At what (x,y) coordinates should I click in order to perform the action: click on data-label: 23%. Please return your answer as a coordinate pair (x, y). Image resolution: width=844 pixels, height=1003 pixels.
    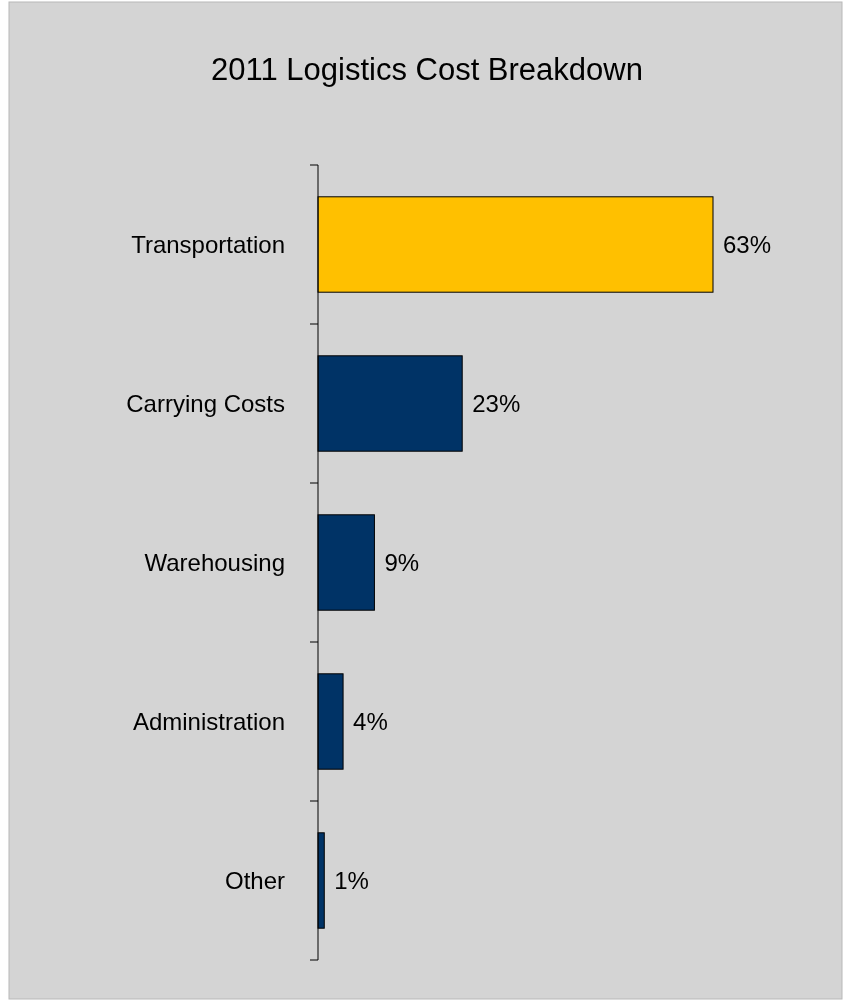
    Looking at the image, I should click on (496, 403).